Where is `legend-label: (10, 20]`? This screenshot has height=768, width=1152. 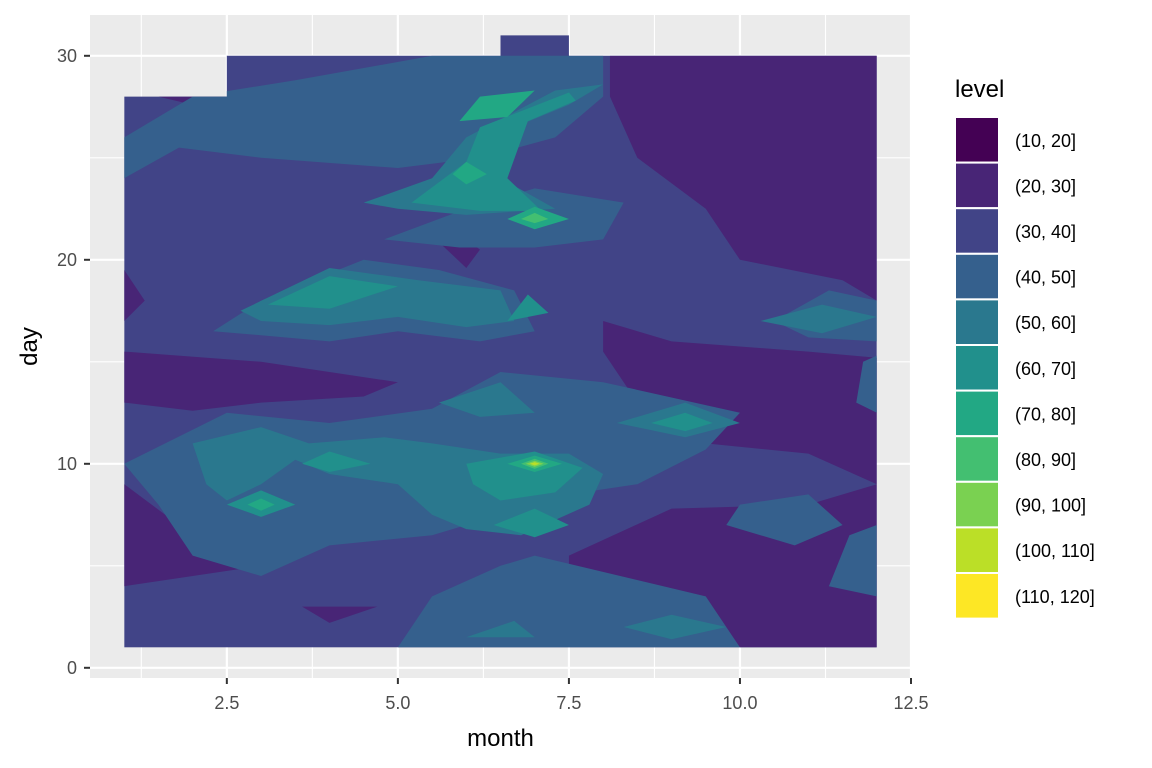 legend-label: (10, 20] is located at coordinates (1045, 141).